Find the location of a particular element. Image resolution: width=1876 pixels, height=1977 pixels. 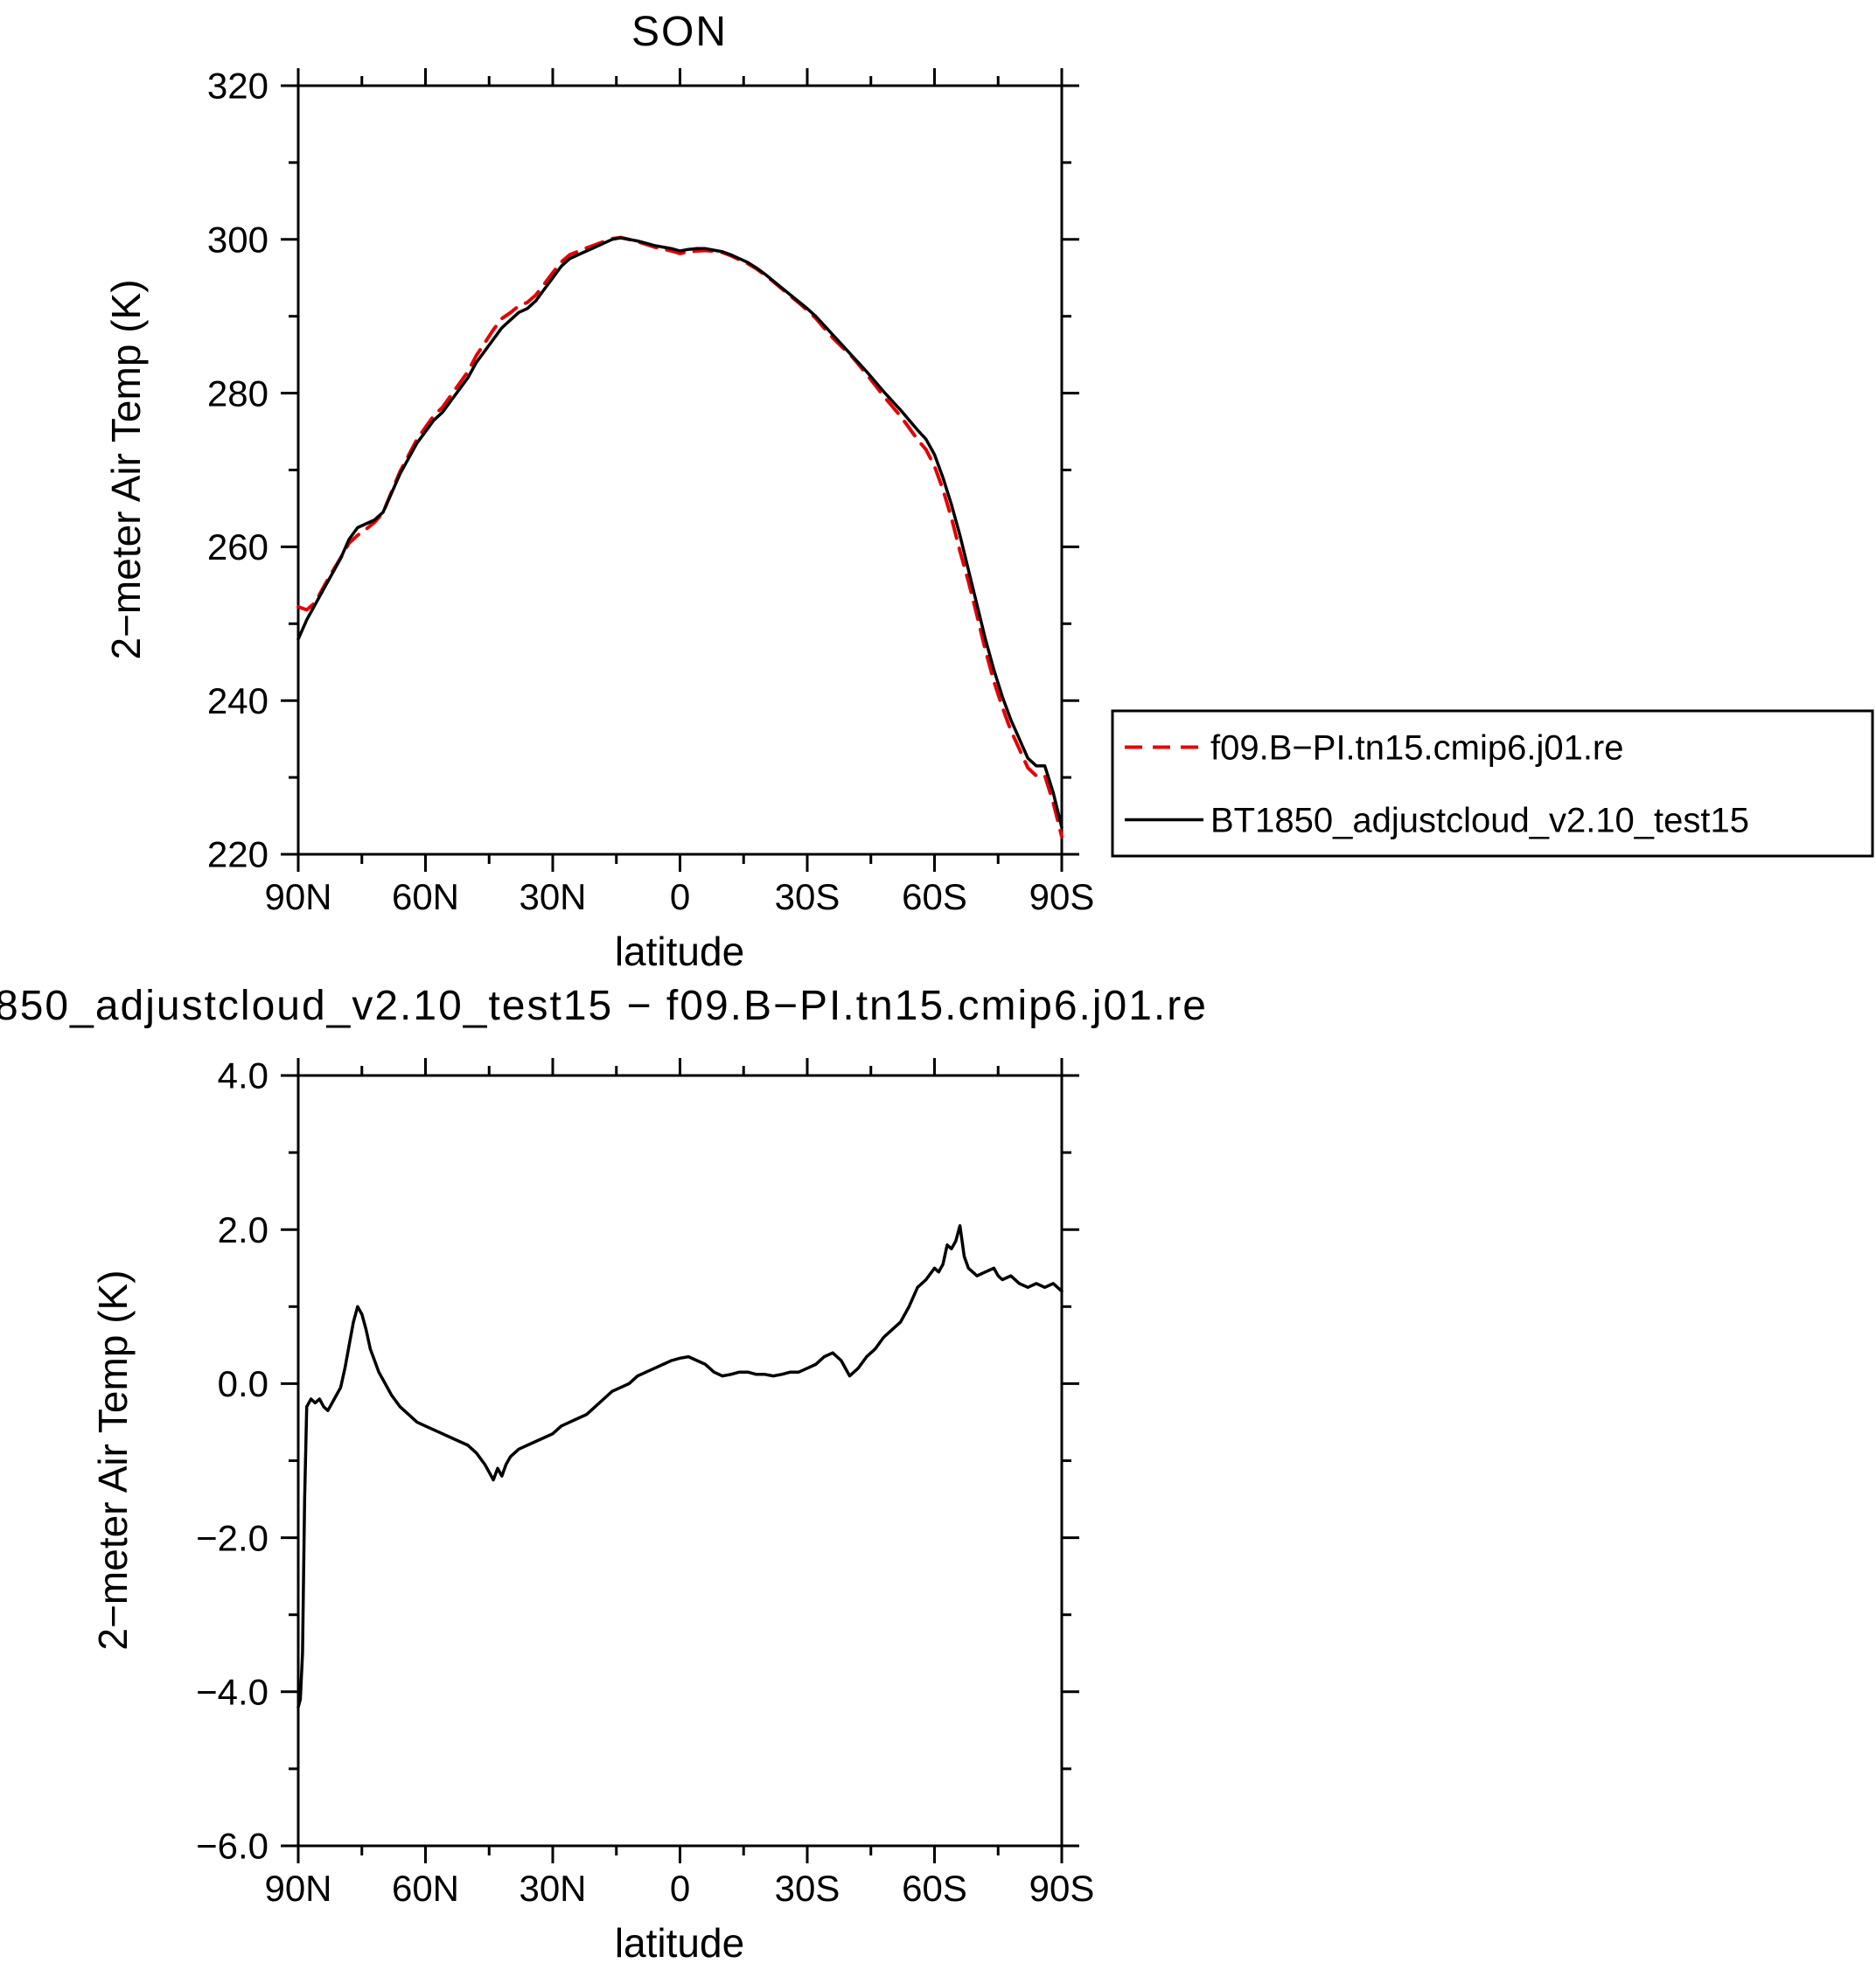

series-line-diff is located at coordinates (680, 1466).